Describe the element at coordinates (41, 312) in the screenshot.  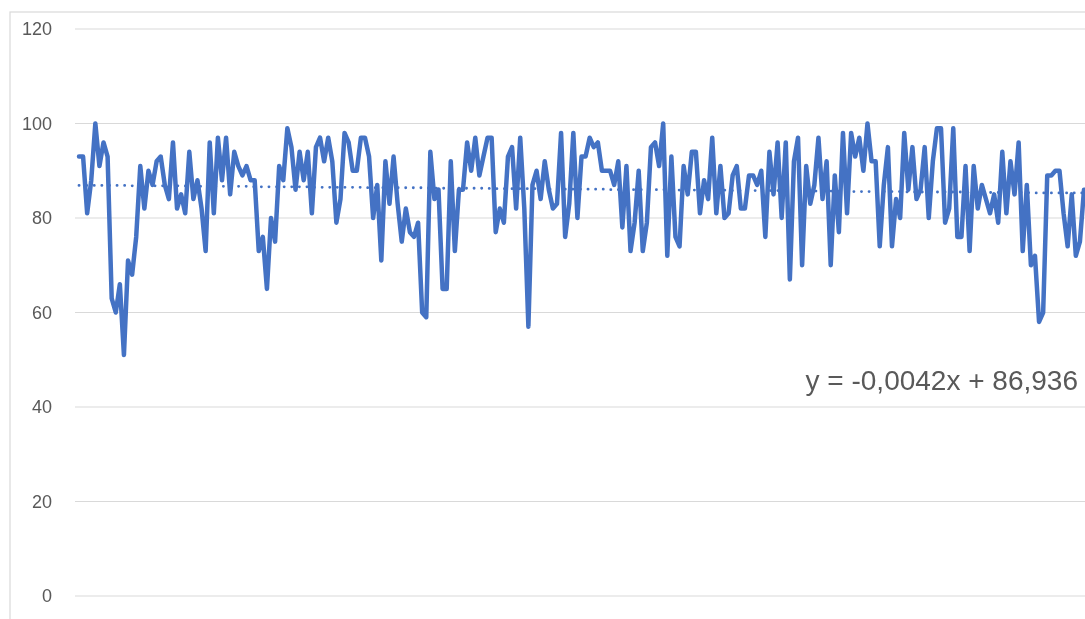
I see `y-tick-label: 60` at that location.